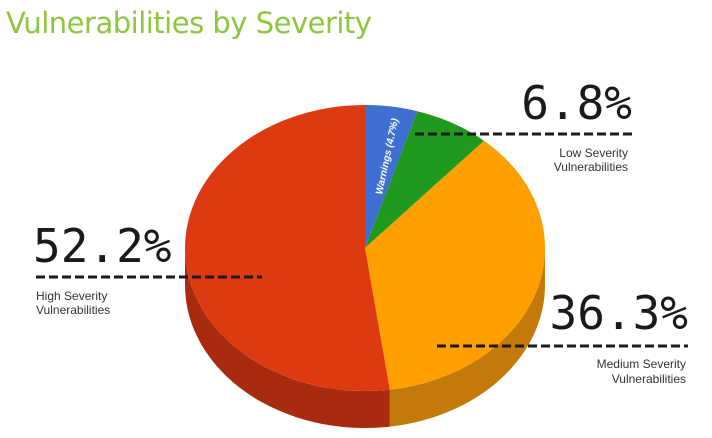 The height and width of the screenshot is (438, 712). What do you see at coordinates (391, 176) in the screenshot?
I see `pie-slice-warnings` at bounding box center [391, 176].